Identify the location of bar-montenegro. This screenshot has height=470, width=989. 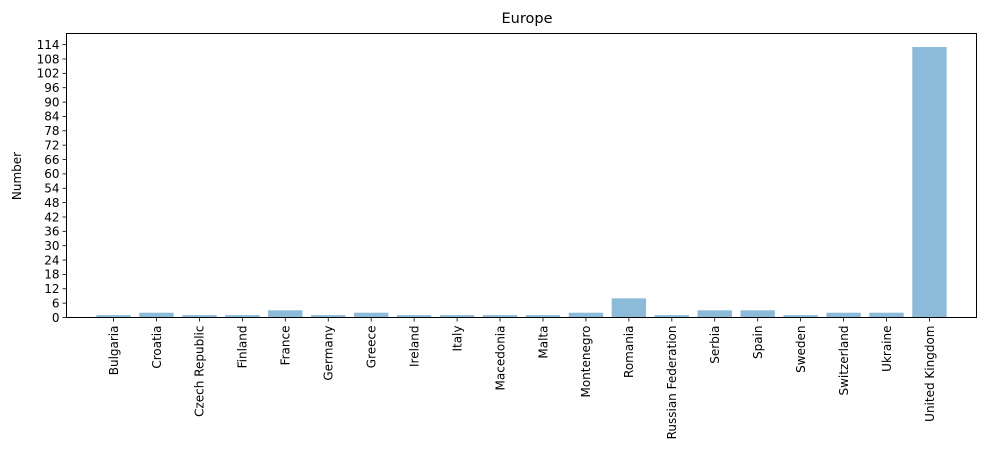
(586, 315).